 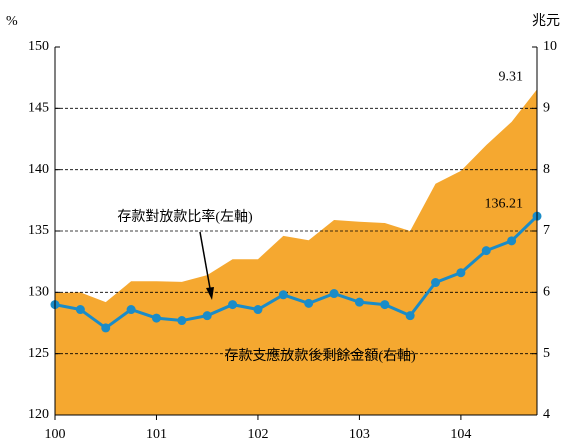 I want to click on y2-tick-label: 10, so click(x=550, y=46).